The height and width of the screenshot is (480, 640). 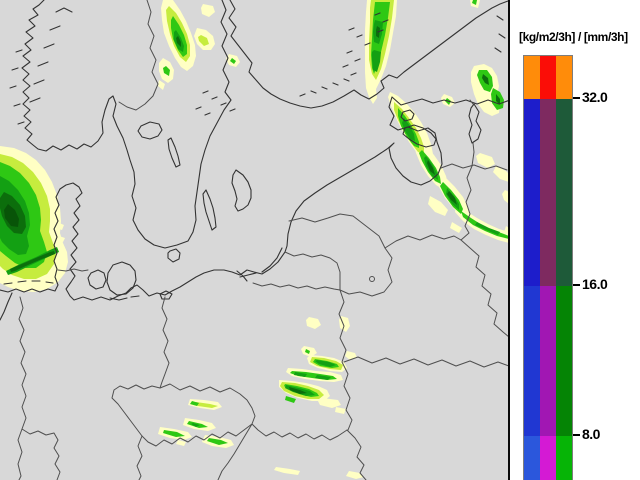 I want to click on tick-label: 16.0, so click(x=595, y=284).